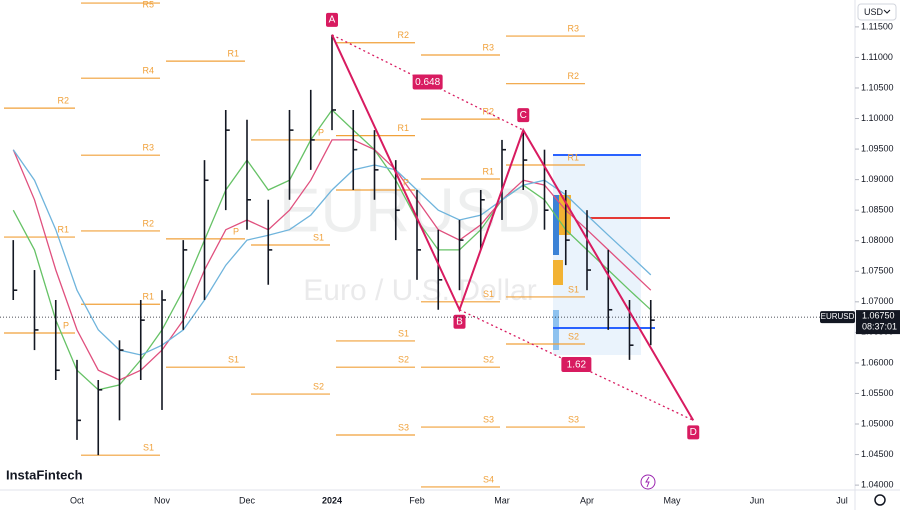 The width and height of the screenshot is (900, 510). I want to click on dropdown-chevron, so click(887, 11).